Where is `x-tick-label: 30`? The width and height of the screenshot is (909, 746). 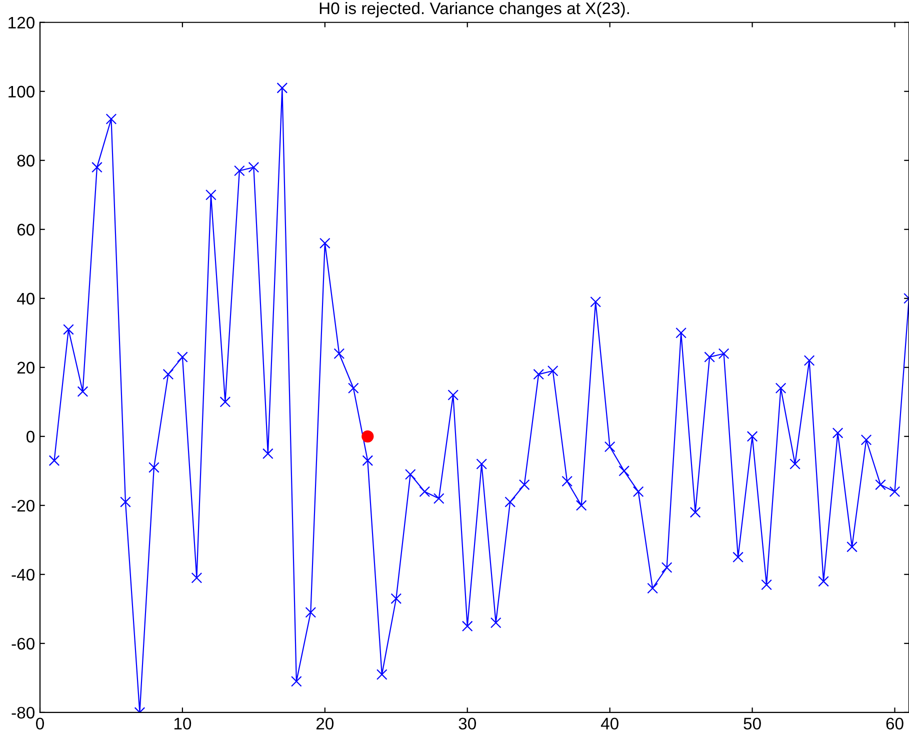 x-tick-label: 30 is located at coordinates (467, 724).